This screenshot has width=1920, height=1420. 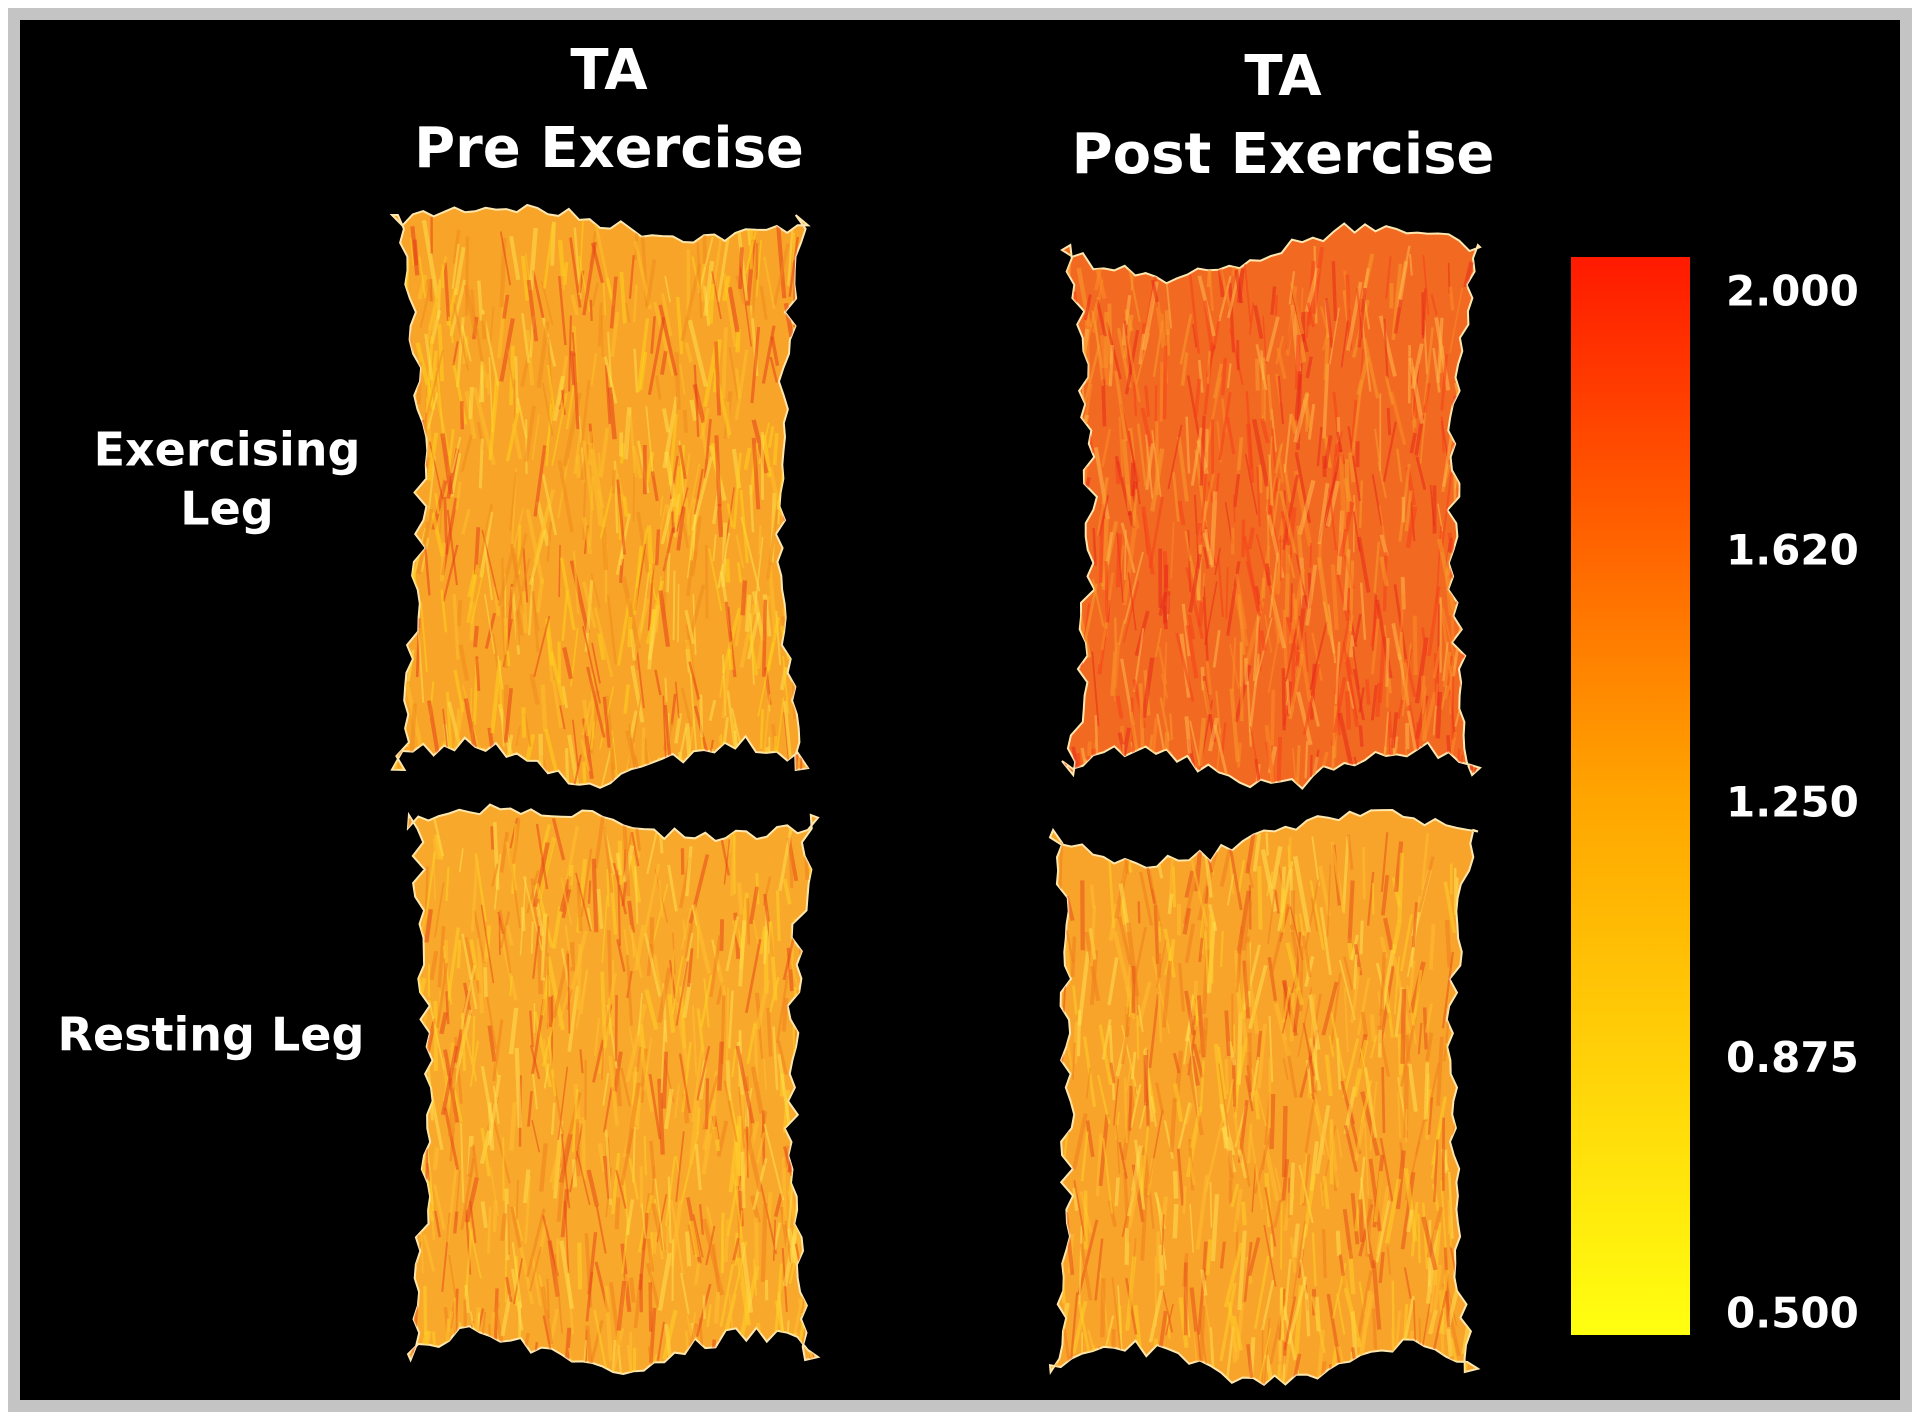 I want to click on row-label: Exercising, so click(x=227, y=450).